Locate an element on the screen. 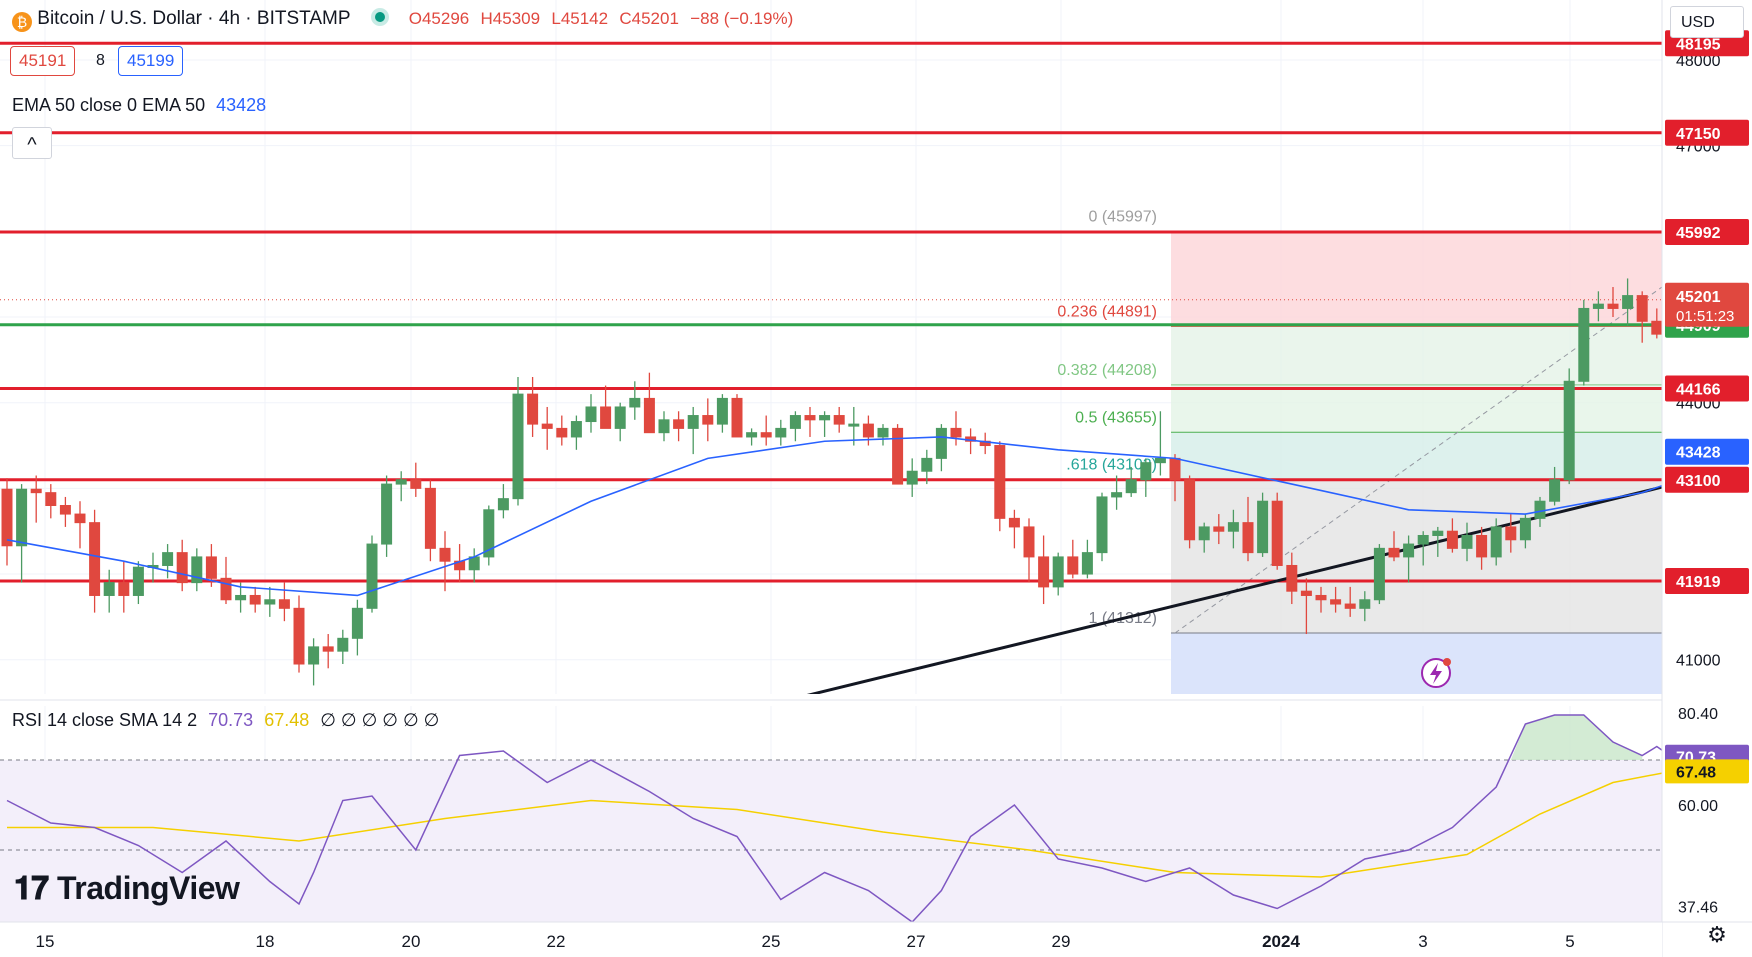 This screenshot has height=957, width=1752. currency-selector: USD is located at coordinates (1707, 22).